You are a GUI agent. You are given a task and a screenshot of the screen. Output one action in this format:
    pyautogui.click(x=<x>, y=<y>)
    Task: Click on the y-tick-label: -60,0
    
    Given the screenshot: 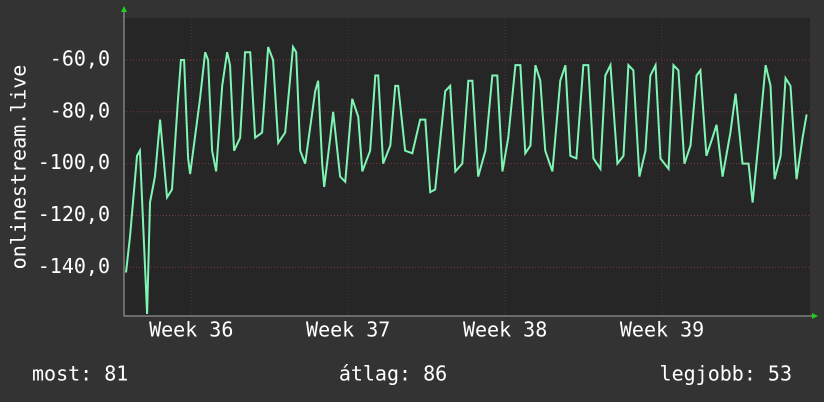 What is the action you would take?
    pyautogui.click(x=80, y=58)
    